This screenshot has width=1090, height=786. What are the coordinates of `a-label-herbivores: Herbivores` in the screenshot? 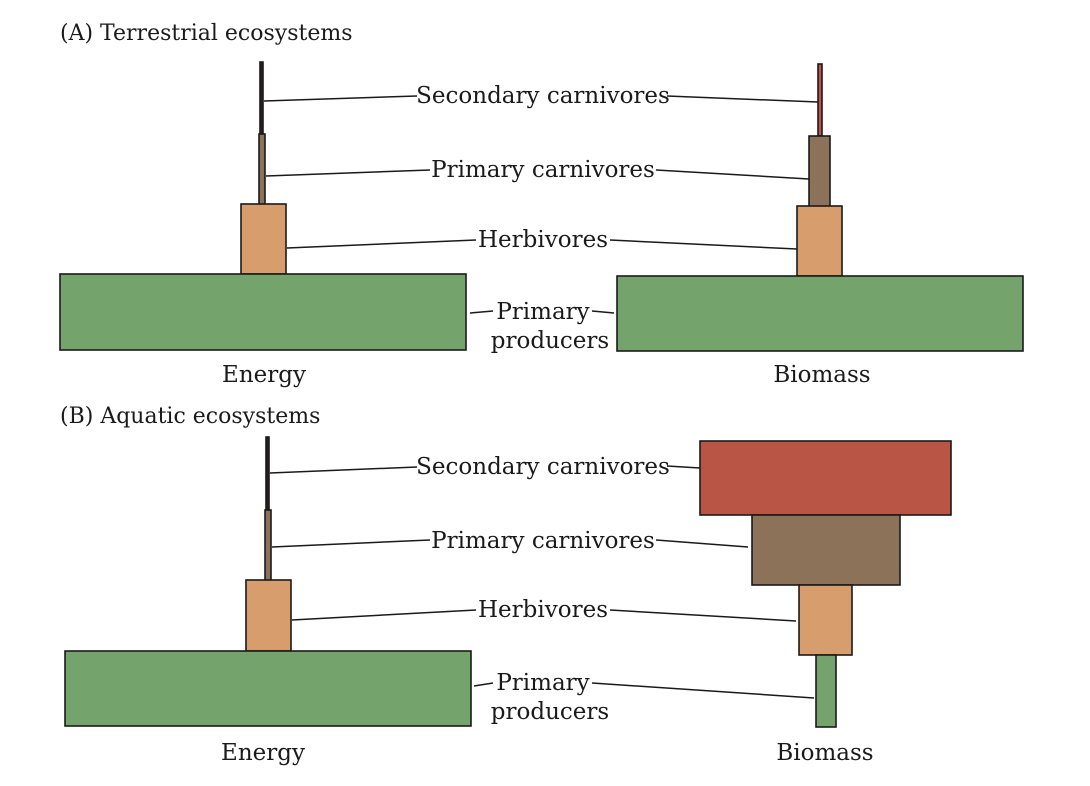 It's located at (543, 240).